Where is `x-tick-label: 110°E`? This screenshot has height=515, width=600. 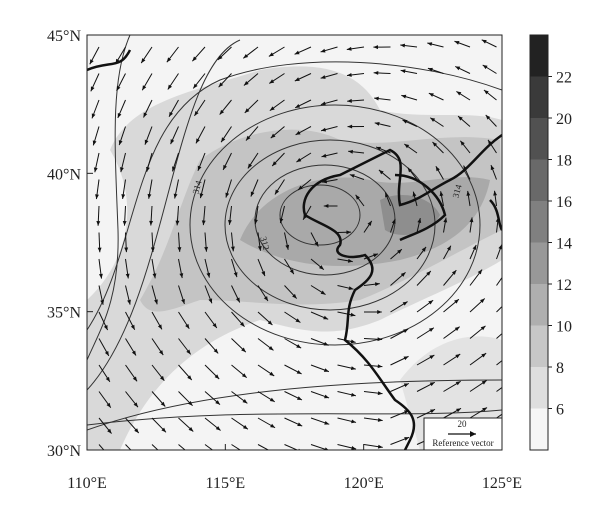 x-tick-label: 110°E is located at coordinates (87, 483).